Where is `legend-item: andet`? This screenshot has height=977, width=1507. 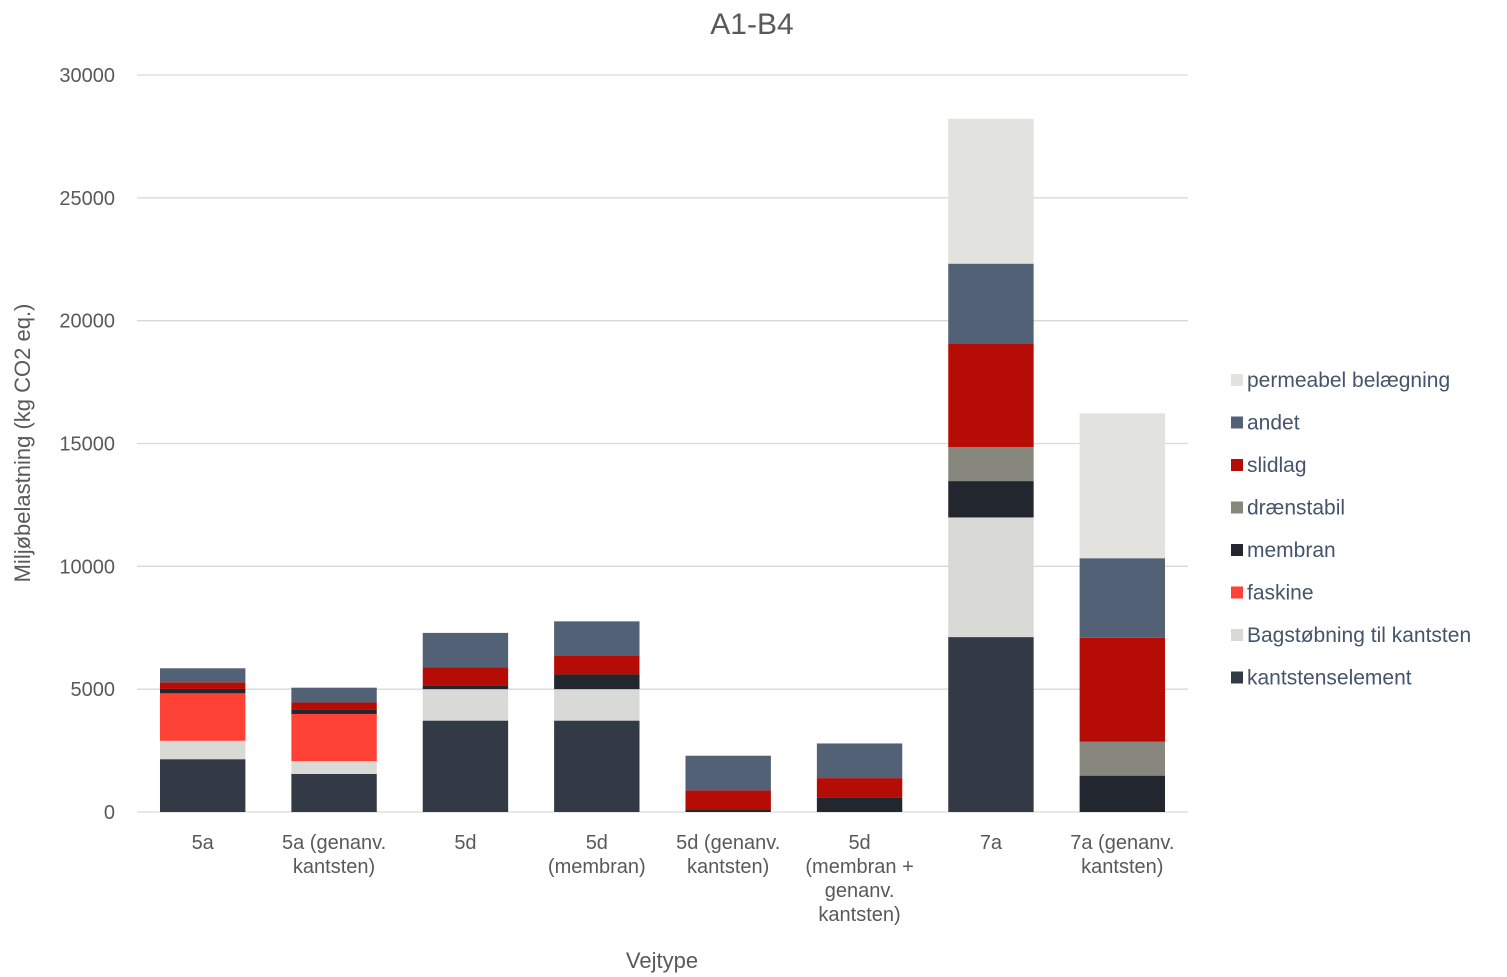
legend-item: andet is located at coordinates (1265, 423).